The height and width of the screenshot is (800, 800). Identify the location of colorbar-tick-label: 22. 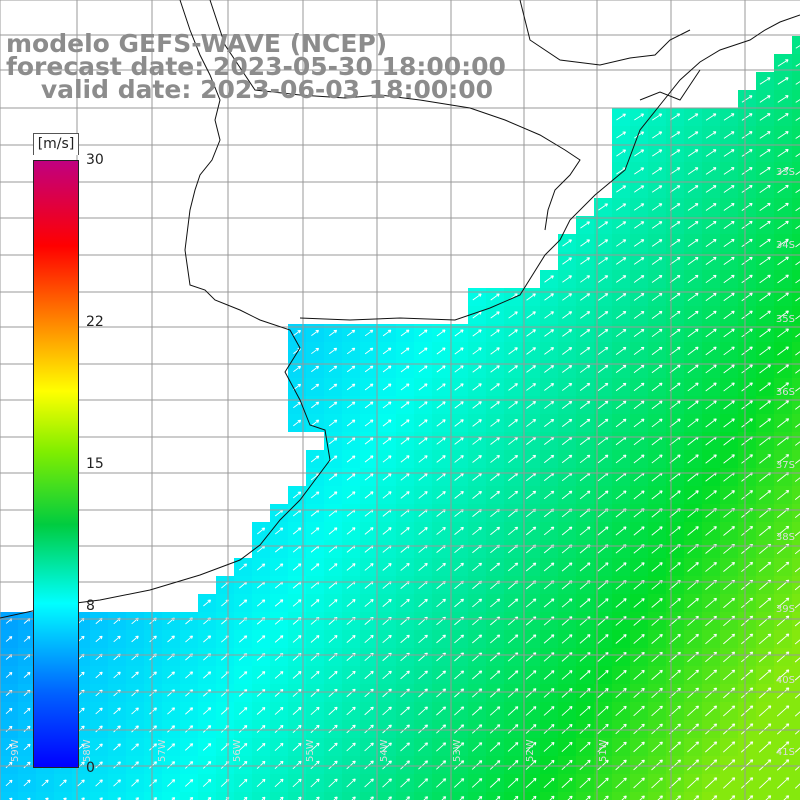
(95, 322).